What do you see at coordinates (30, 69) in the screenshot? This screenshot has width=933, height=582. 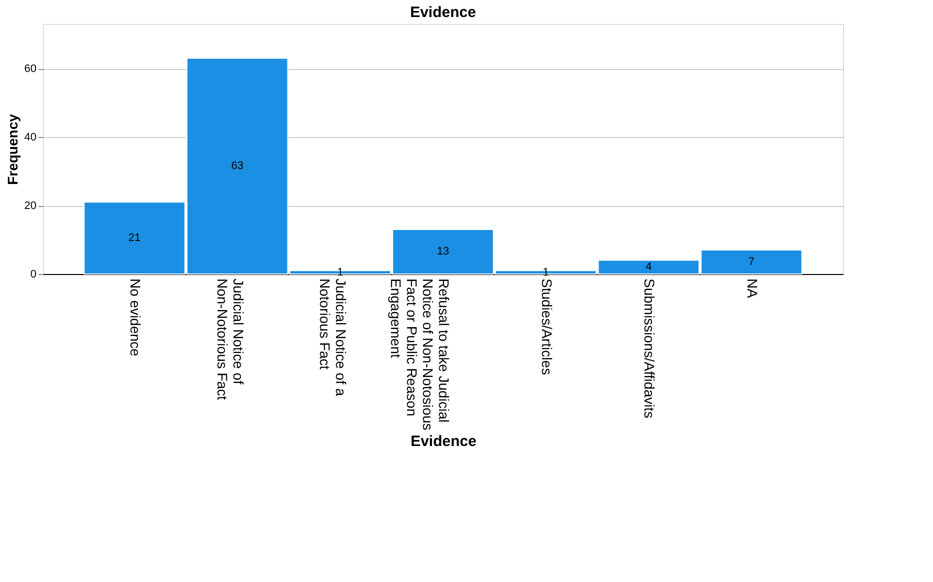 I see `y-tick-label: 60` at bounding box center [30, 69].